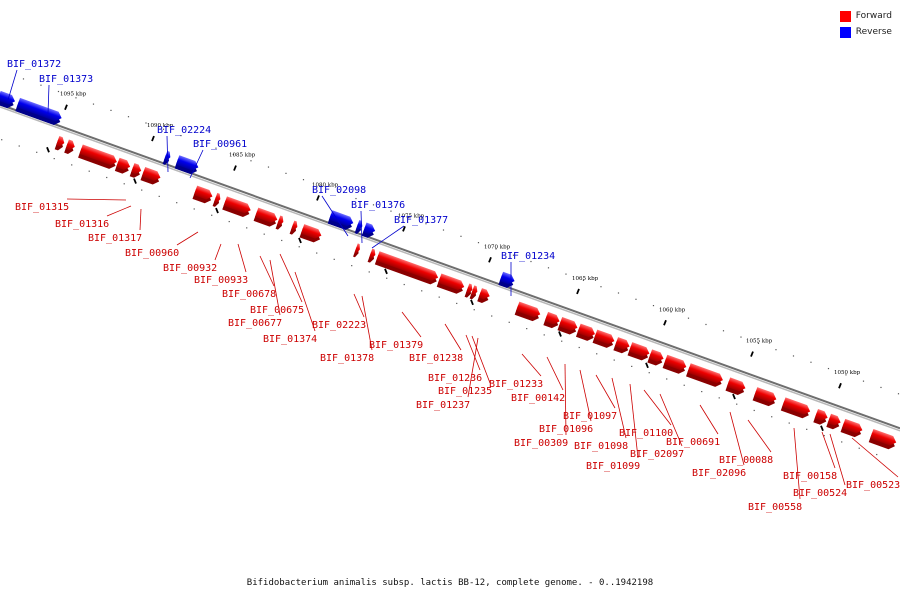  Describe the element at coordinates (873, 32) in the screenshot. I see `legend-reverse-label: Reverse` at that location.